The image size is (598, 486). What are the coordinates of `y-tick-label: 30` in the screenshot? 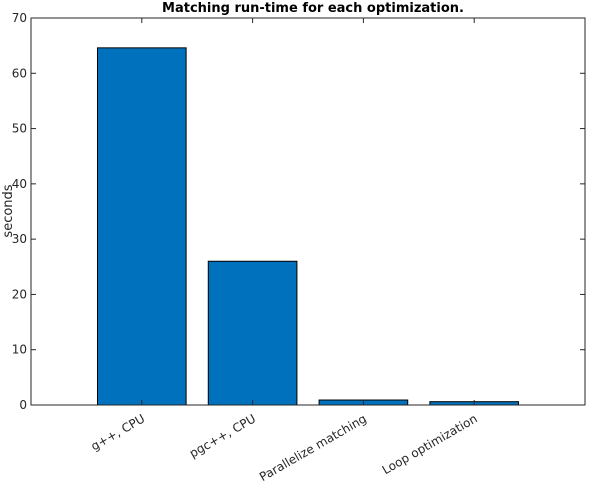 It's located at (19, 239).